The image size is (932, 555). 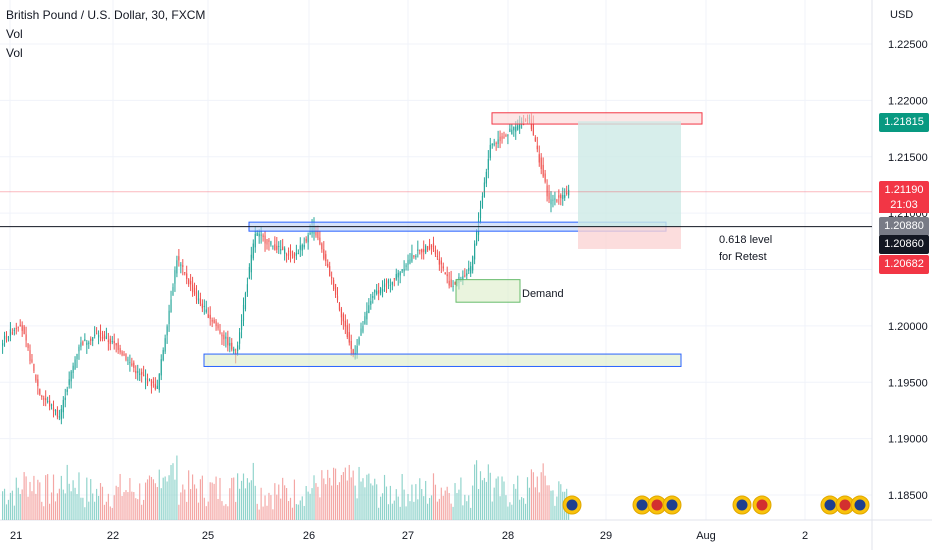 I want to click on price-tick-label: 1.22000, so click(x=908, y=101).